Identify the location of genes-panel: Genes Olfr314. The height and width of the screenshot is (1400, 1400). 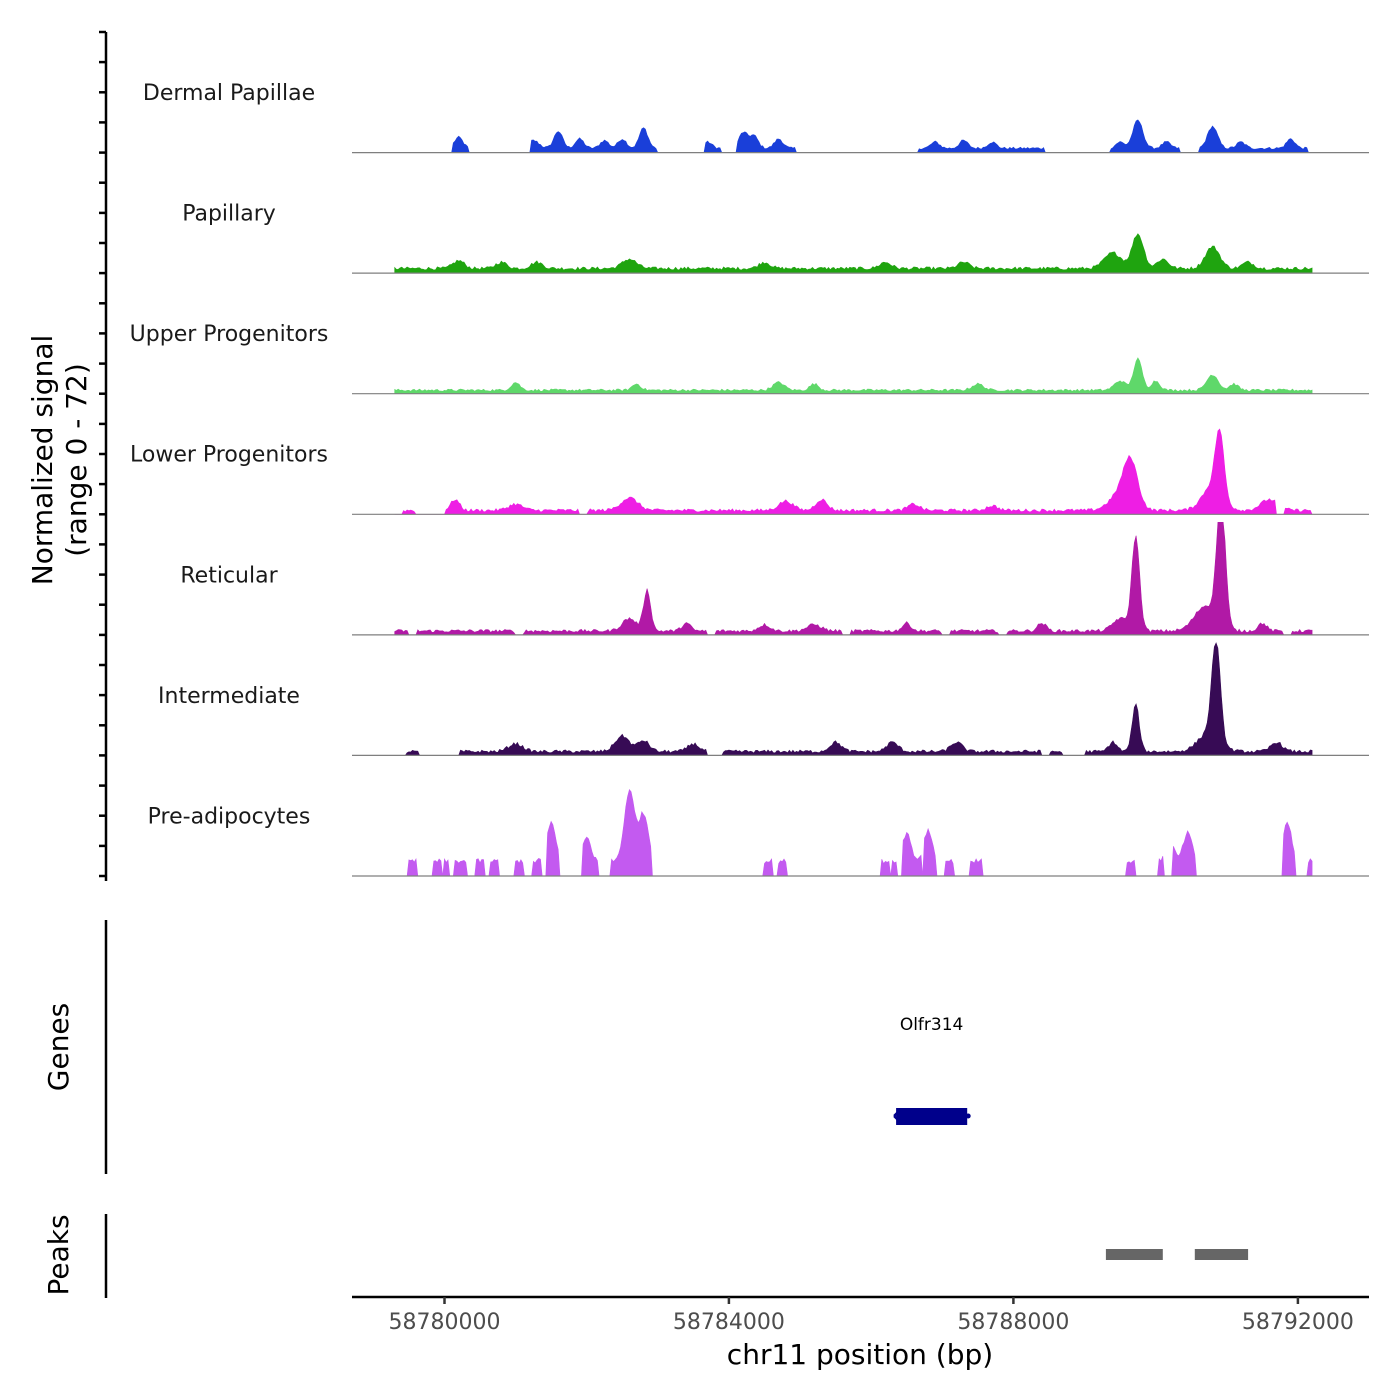
(506, 1047).